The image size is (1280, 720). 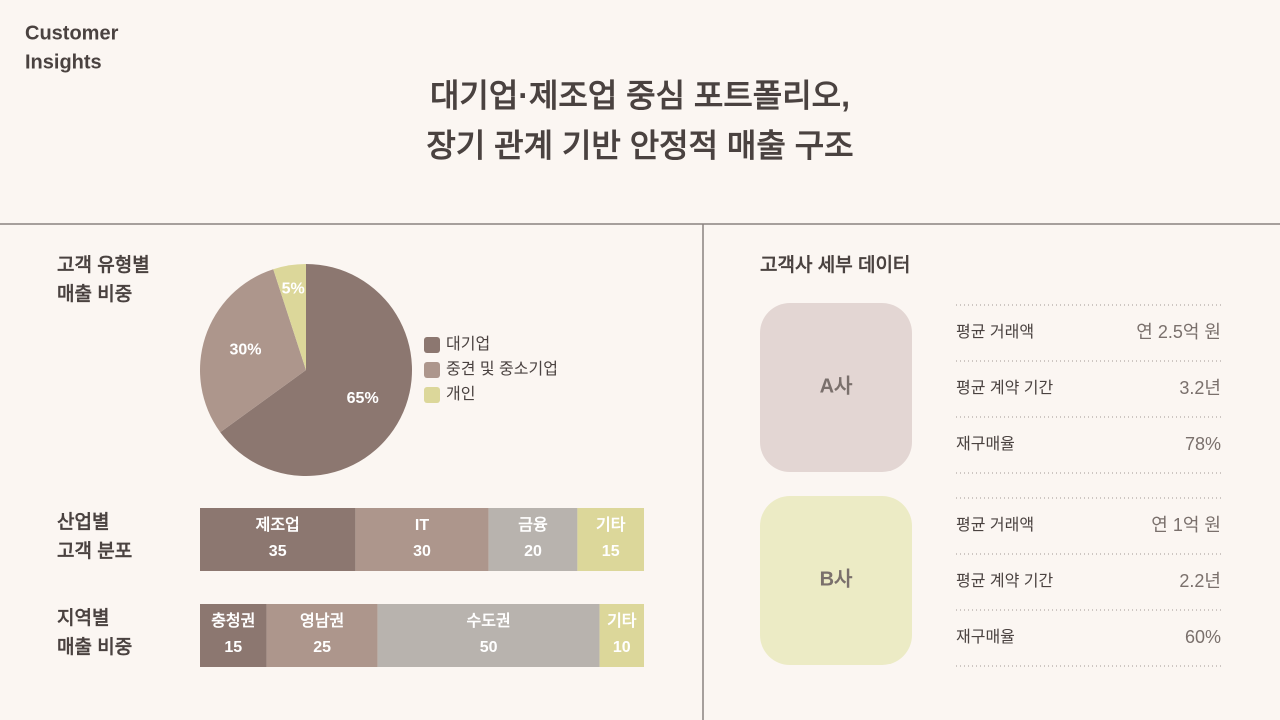 What do you see at coordinates (245, 350) in the screenshot?
I see `data-label: 30%` at bounding box center [245, 350].